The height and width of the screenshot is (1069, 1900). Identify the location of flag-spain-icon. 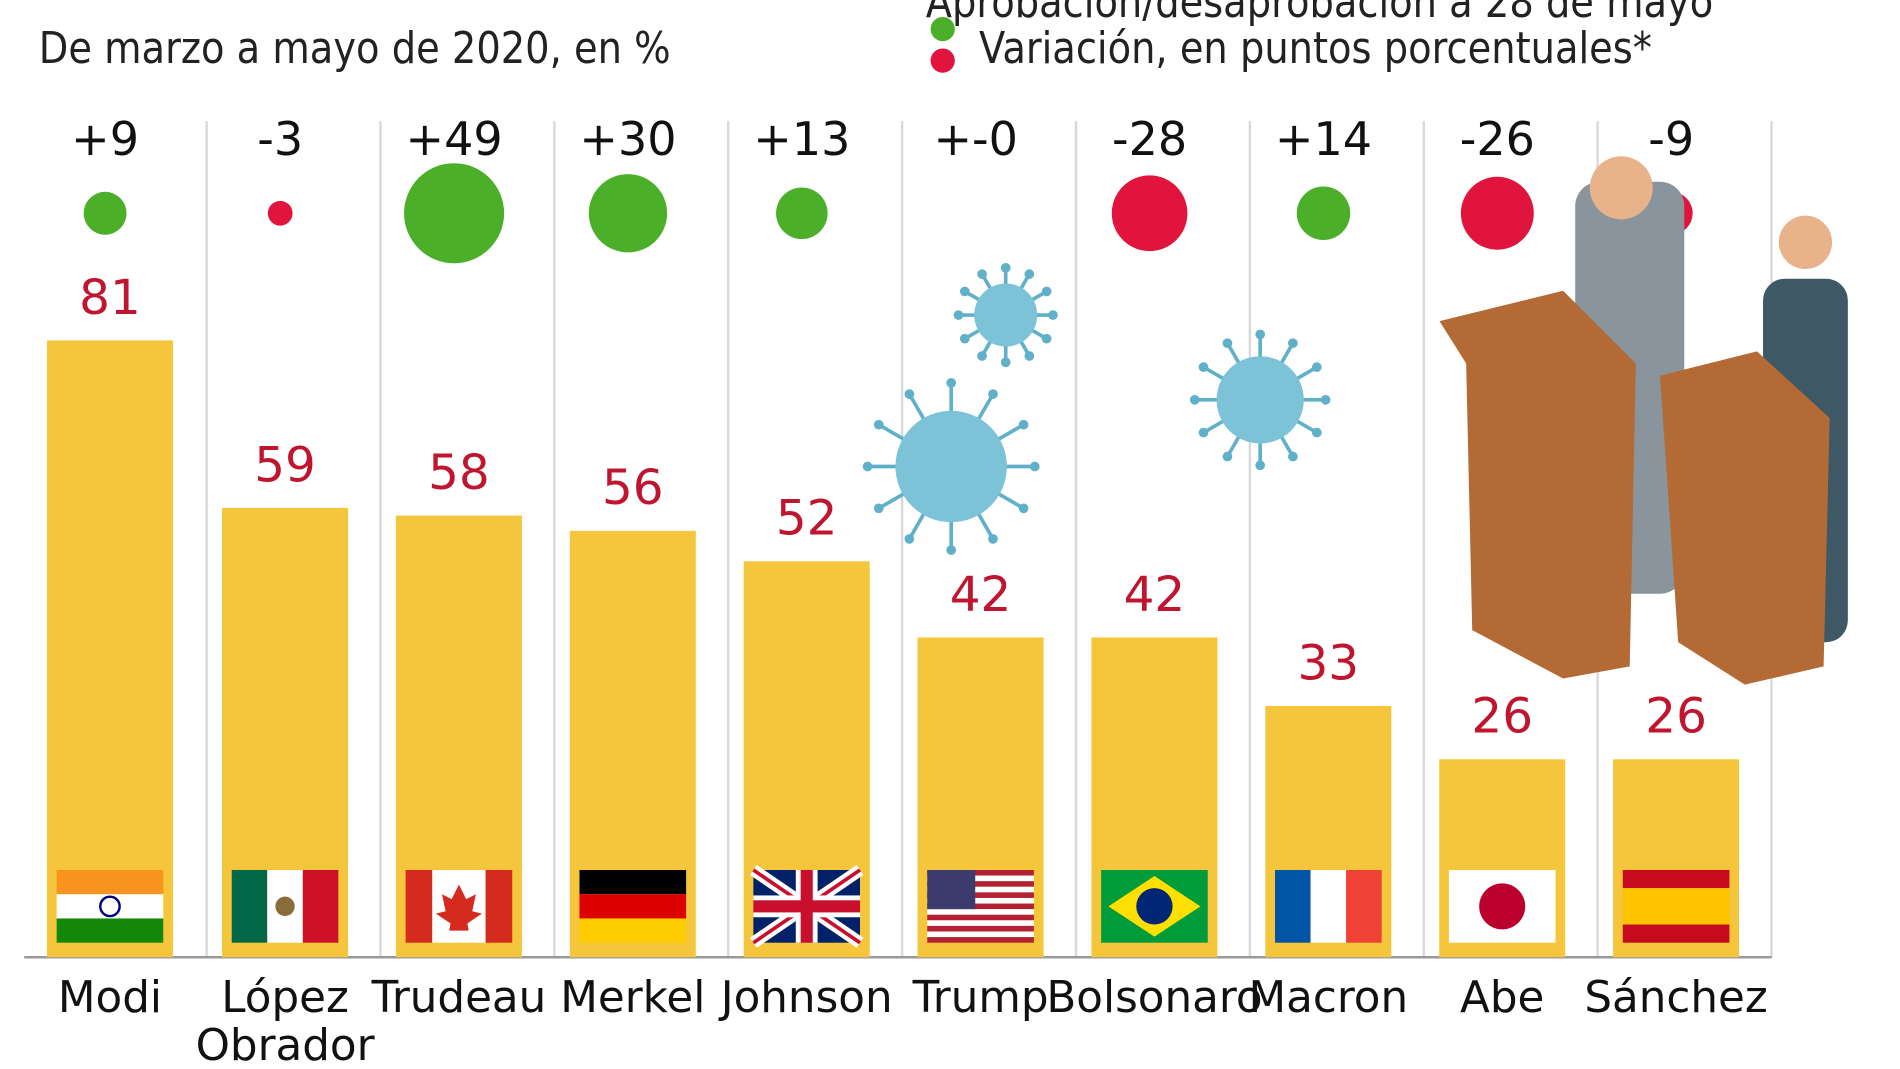
(1676, 906).